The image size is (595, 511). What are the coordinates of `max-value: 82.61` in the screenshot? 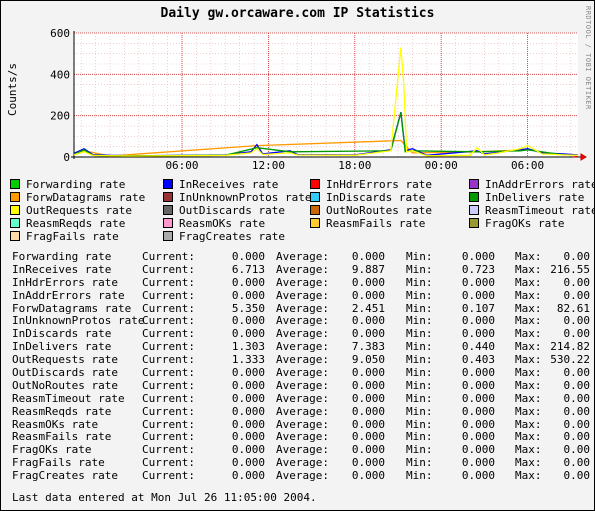 It's located at (573, 308).